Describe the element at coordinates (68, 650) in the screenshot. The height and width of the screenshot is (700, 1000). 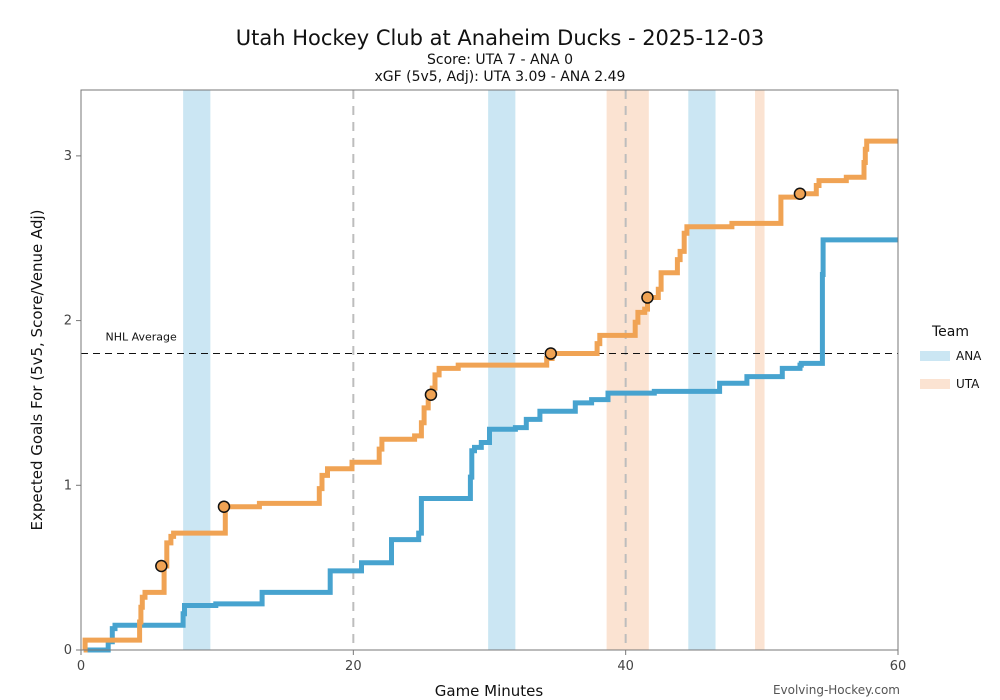
I see `y-tick-label-0: 0` at that location.